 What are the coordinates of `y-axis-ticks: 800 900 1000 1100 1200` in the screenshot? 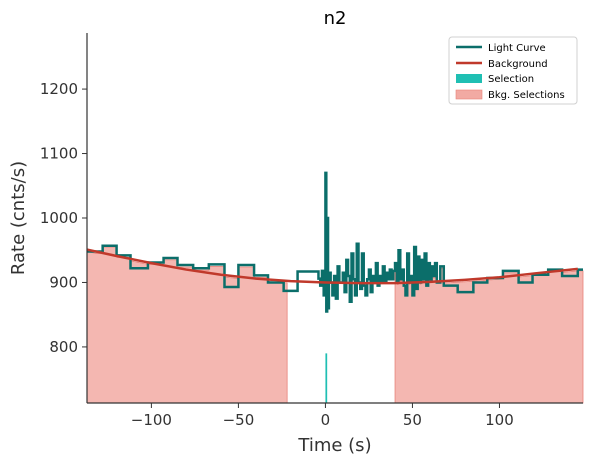 It's located at (63, 218).